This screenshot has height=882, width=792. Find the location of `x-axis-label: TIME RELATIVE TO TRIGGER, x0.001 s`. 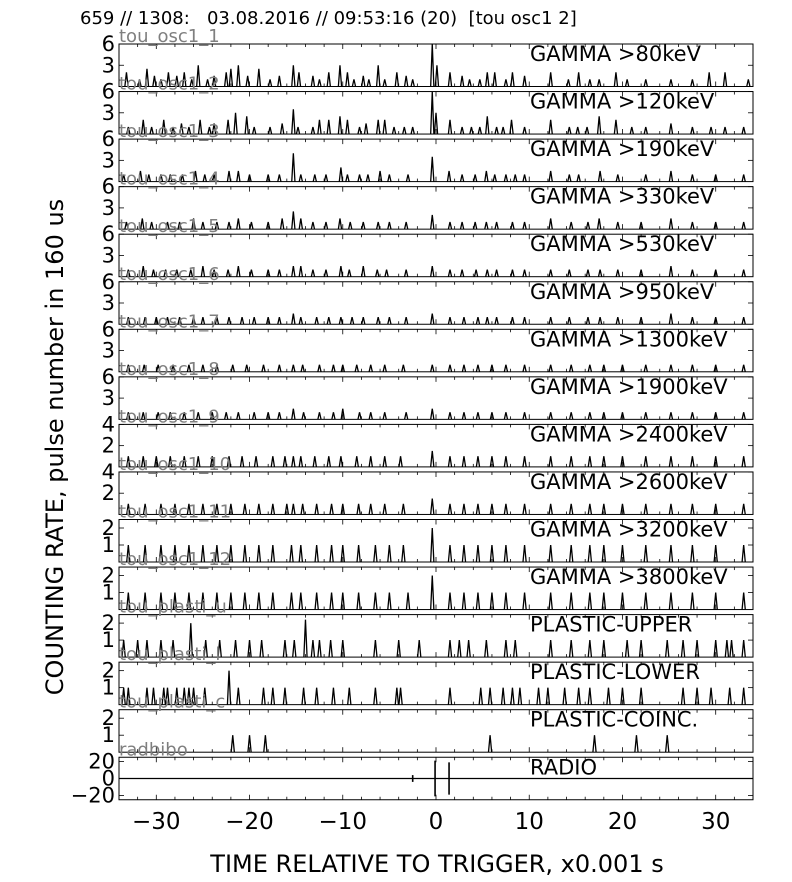

x-axis-label: TIME RELATIVE TO TRIGGER, x0.001 s is located at coordinates (436, 864).